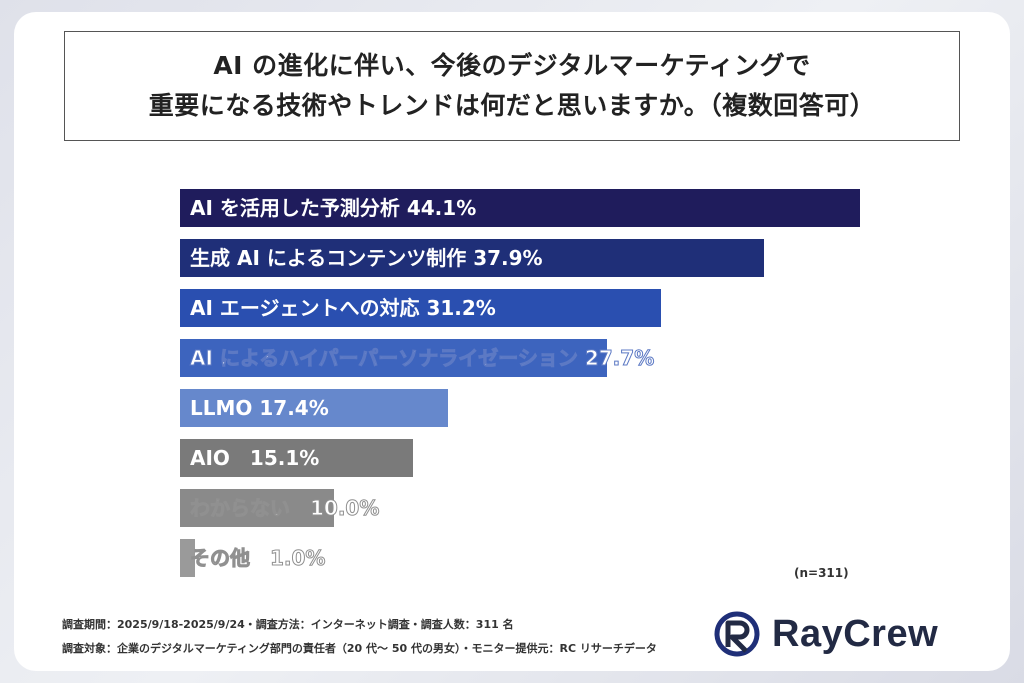 The image size is (1024, 683). What do you see at coordinates (259, 408) in the screenshot?
I see `bar-label: LLMO 17.4%` at bounding box center [259, 408].